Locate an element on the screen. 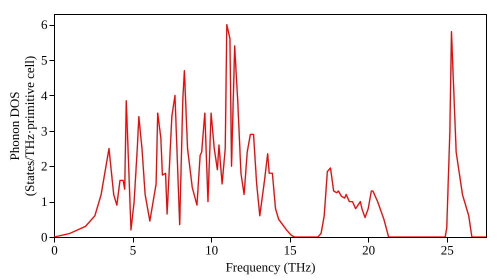 The width and height of the screenshot is (500, 280). y-tick-label: 0 is located at coordinates (44, 237).